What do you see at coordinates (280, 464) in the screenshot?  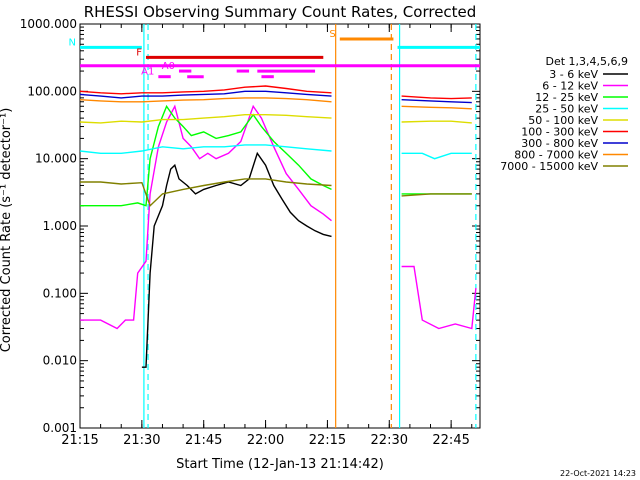 I see `x-axis-label: Start Time (12-Jan-13 21:14:42)` at bounding box center [280, 464].